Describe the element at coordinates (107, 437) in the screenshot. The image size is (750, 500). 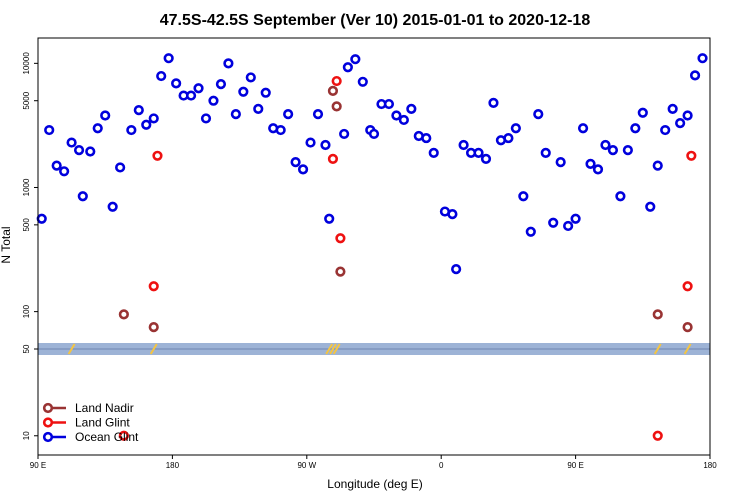
I see `legend-label-ocean-glint: Ocean Glint` at that location.